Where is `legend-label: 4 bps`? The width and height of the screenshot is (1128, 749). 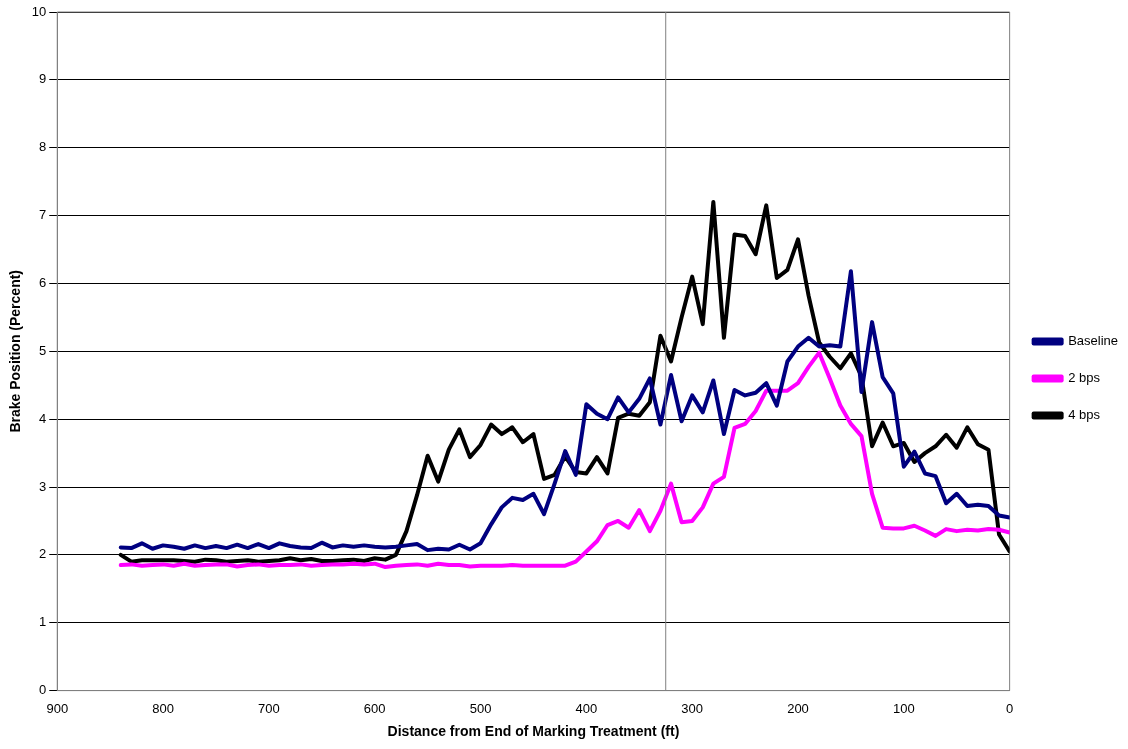 legend-label: 4 bps is located at coordinates (1084, 415).